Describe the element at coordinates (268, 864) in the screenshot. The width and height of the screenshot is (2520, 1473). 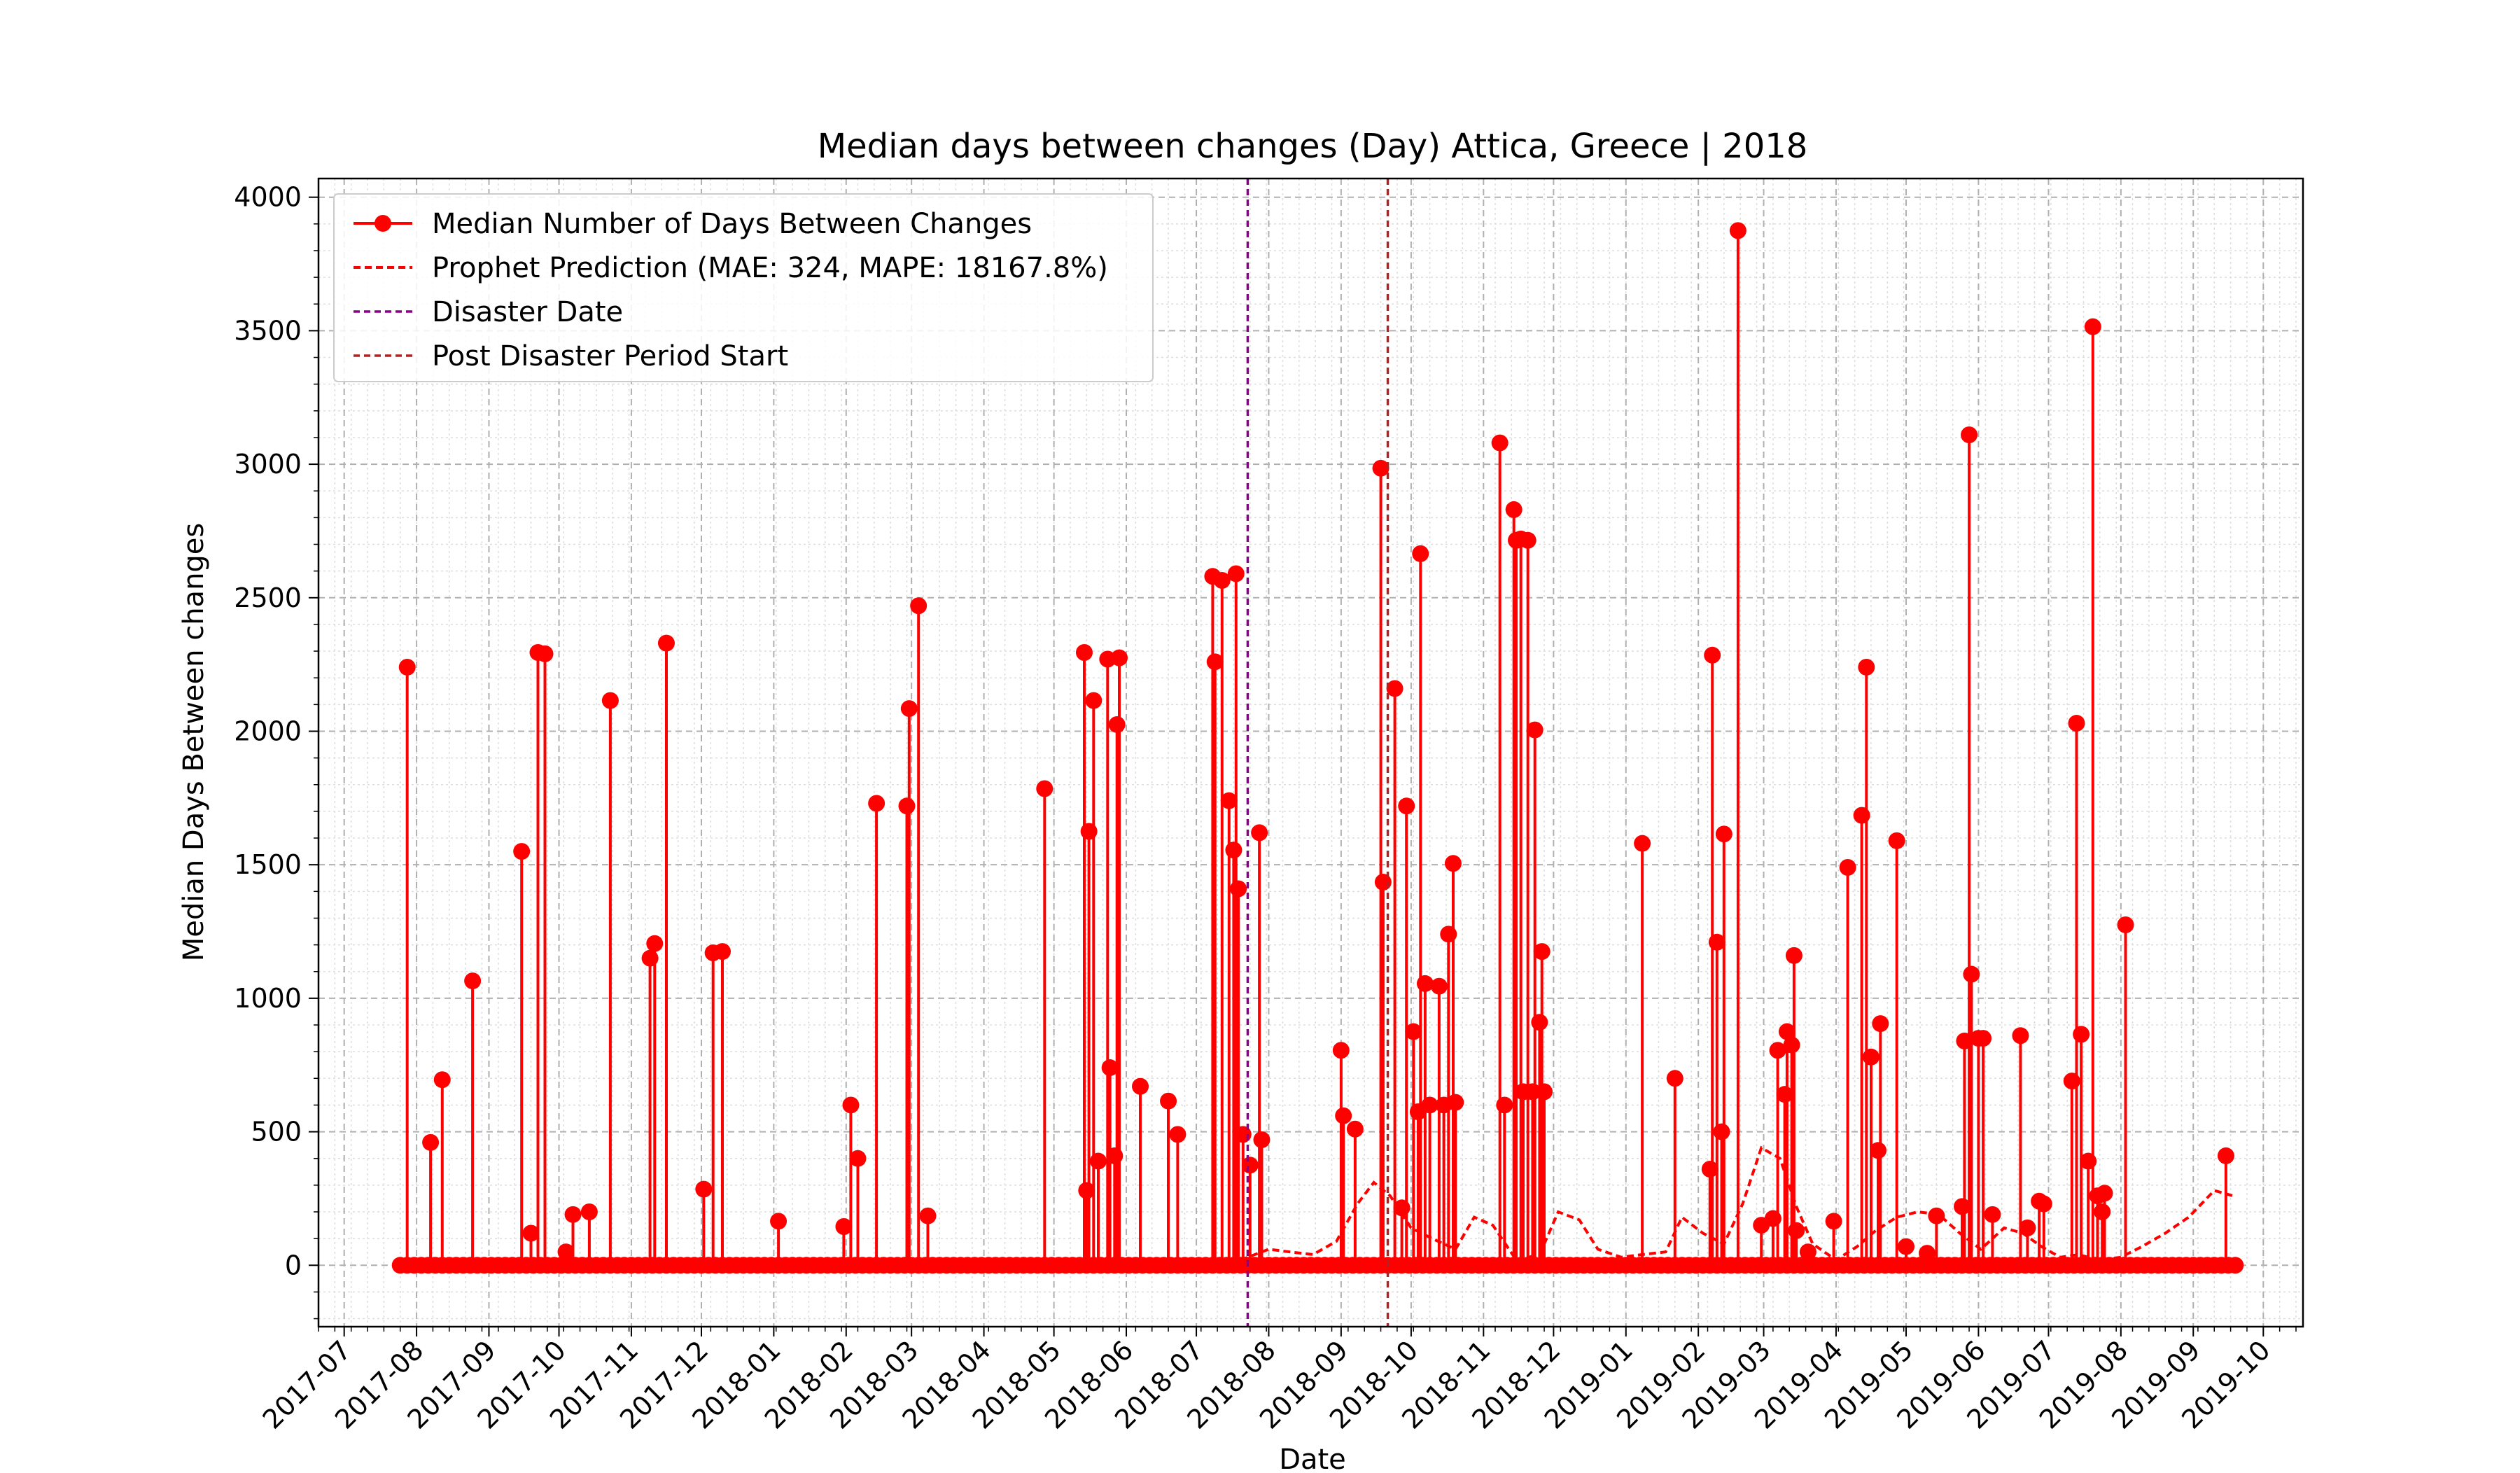
I see `y-tick-label: 1500` at that location.